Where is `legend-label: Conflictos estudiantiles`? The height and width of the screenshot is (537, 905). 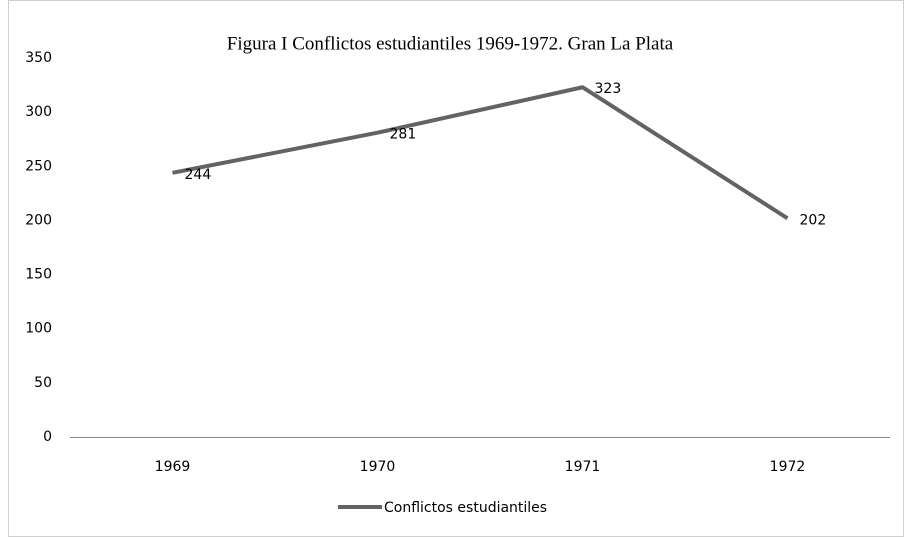 legend-label: Conflictos estudiantiles is located at coordinates (465, 508).